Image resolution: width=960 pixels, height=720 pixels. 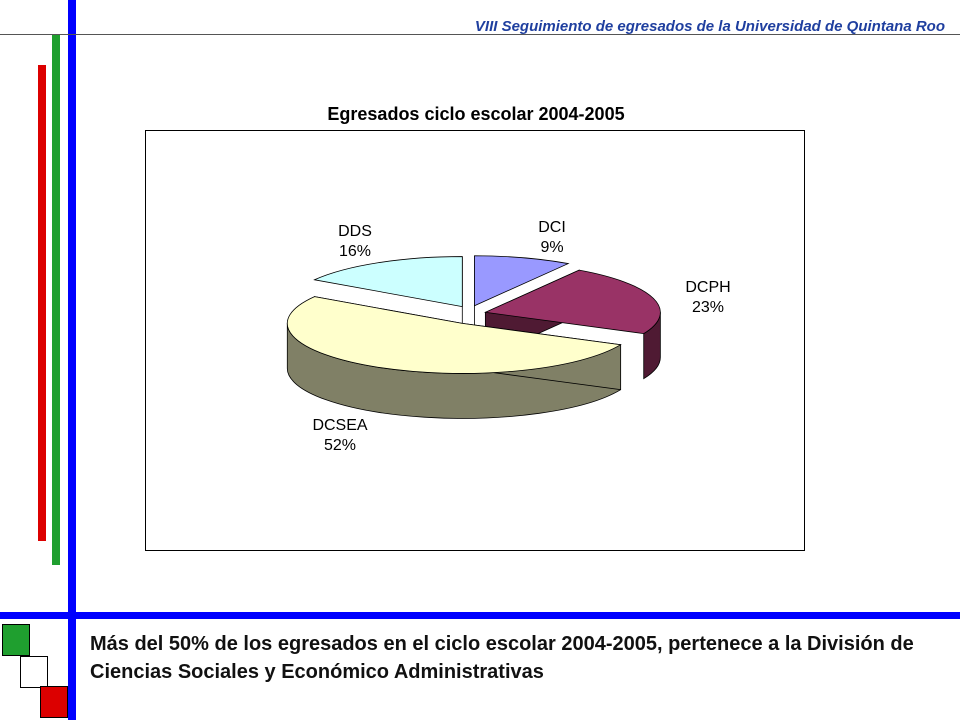 What do you see at coordinates (72, 360) in the screenshot?
I see `decor-blue-bar` at bounding box center [72, 360].